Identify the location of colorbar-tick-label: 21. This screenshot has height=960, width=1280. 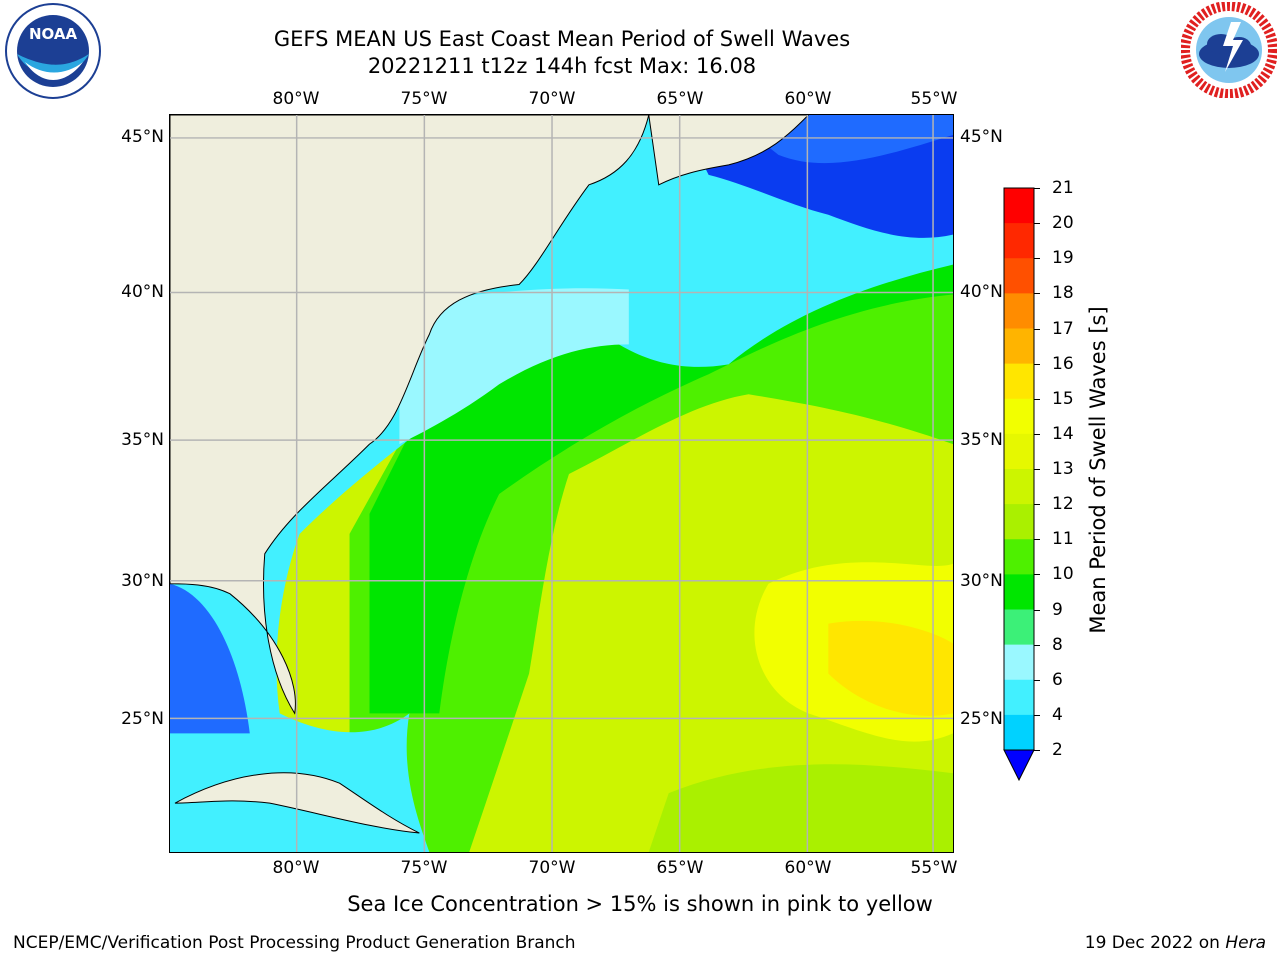
(1063, 188).